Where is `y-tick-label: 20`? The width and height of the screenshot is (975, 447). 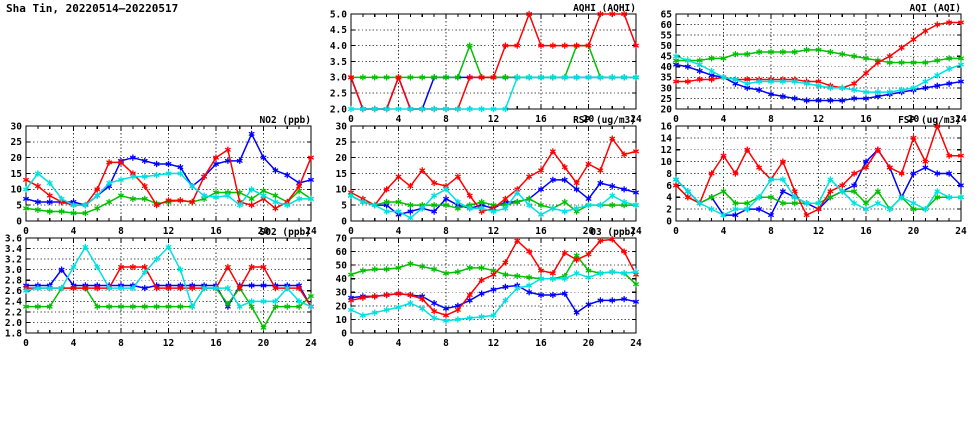 y-tick-label: 20 is located at coordinates (667, 109).